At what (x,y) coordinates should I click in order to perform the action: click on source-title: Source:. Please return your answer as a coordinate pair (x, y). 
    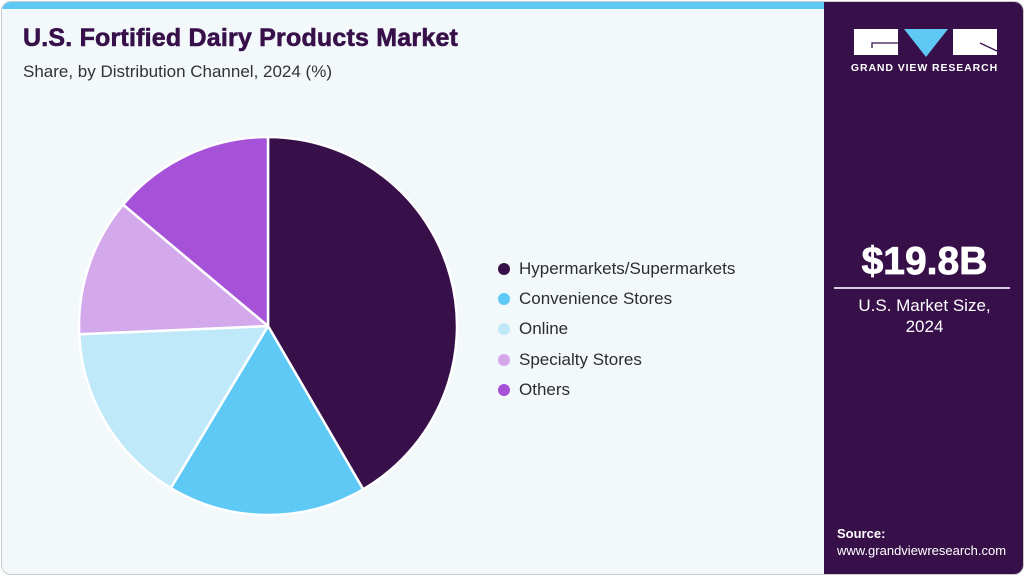
    Looking at the image, I should click on (861, 533).